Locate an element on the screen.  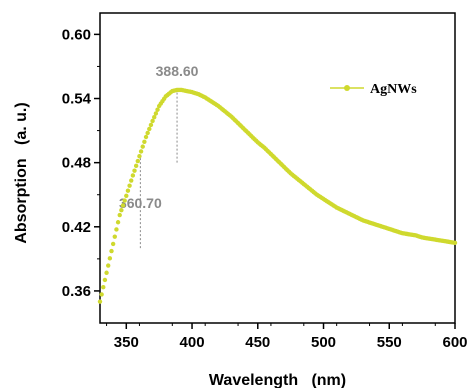
y-tick-label: 0.54 is located at coordinates (77, 99).